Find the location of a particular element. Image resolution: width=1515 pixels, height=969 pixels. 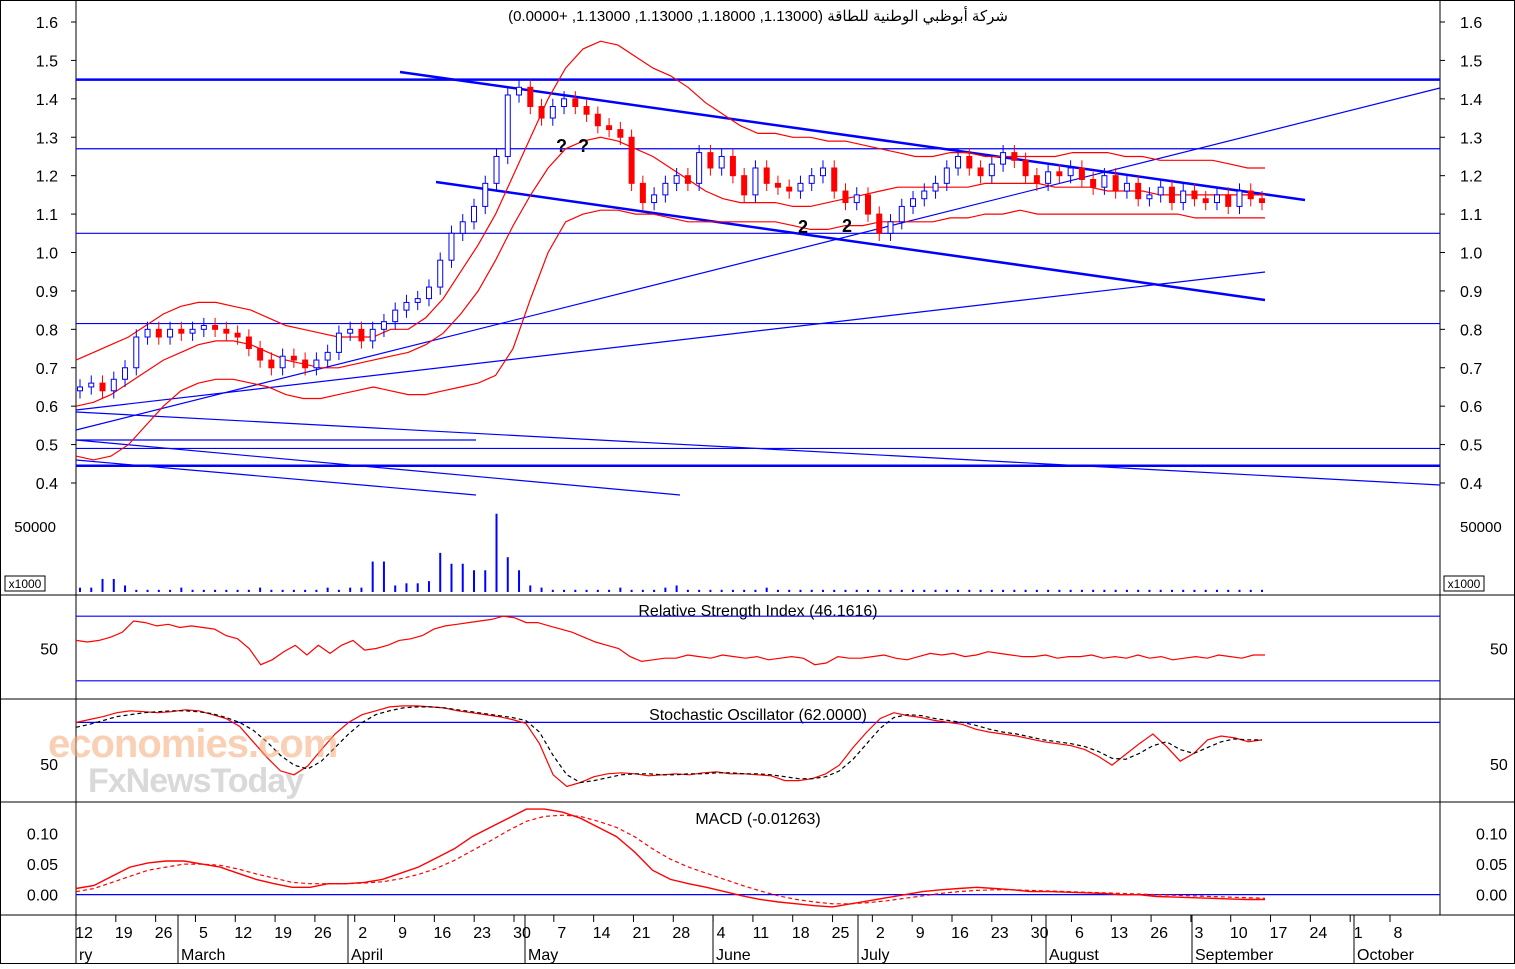

x-month-label-6: August is located at coordinates (1074, 955).